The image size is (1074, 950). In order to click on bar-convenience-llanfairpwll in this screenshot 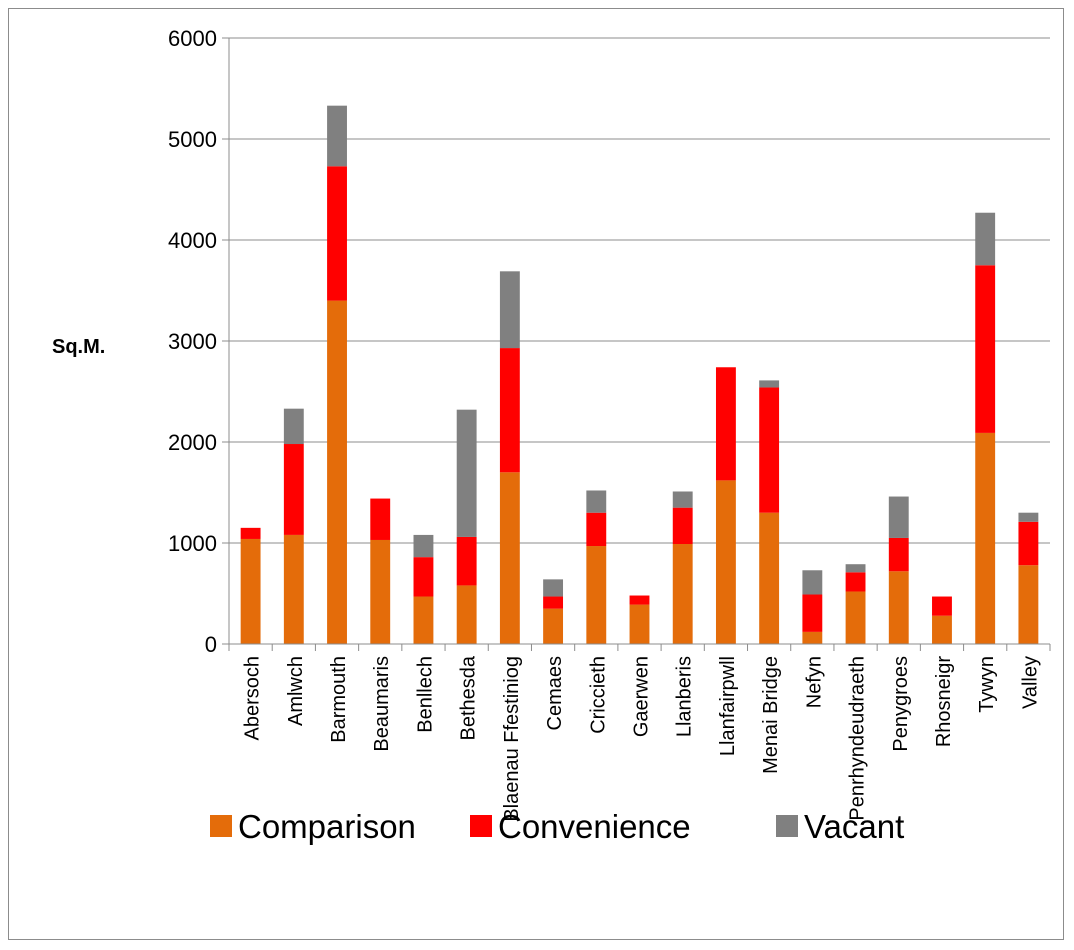, I will do `click(725, 424)`.